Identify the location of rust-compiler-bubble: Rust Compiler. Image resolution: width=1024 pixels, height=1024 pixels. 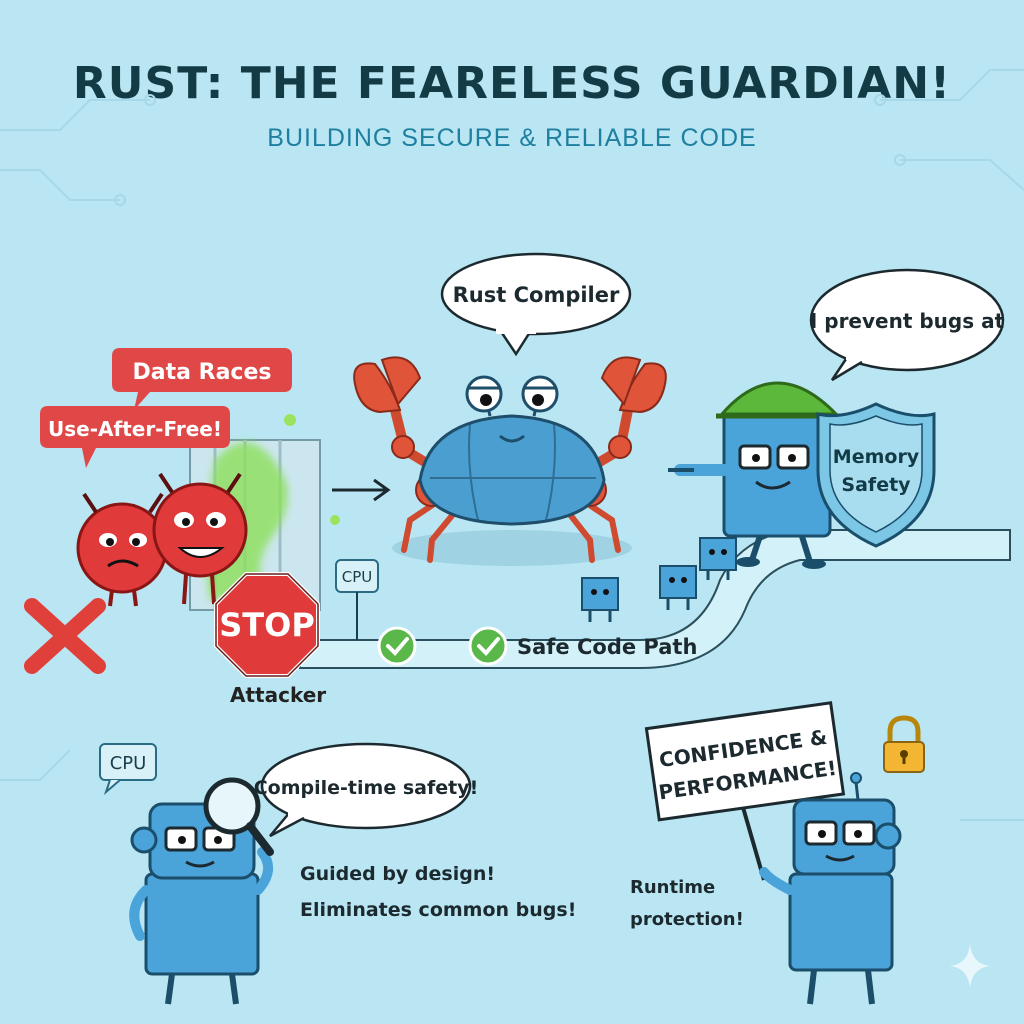
(536, 304).